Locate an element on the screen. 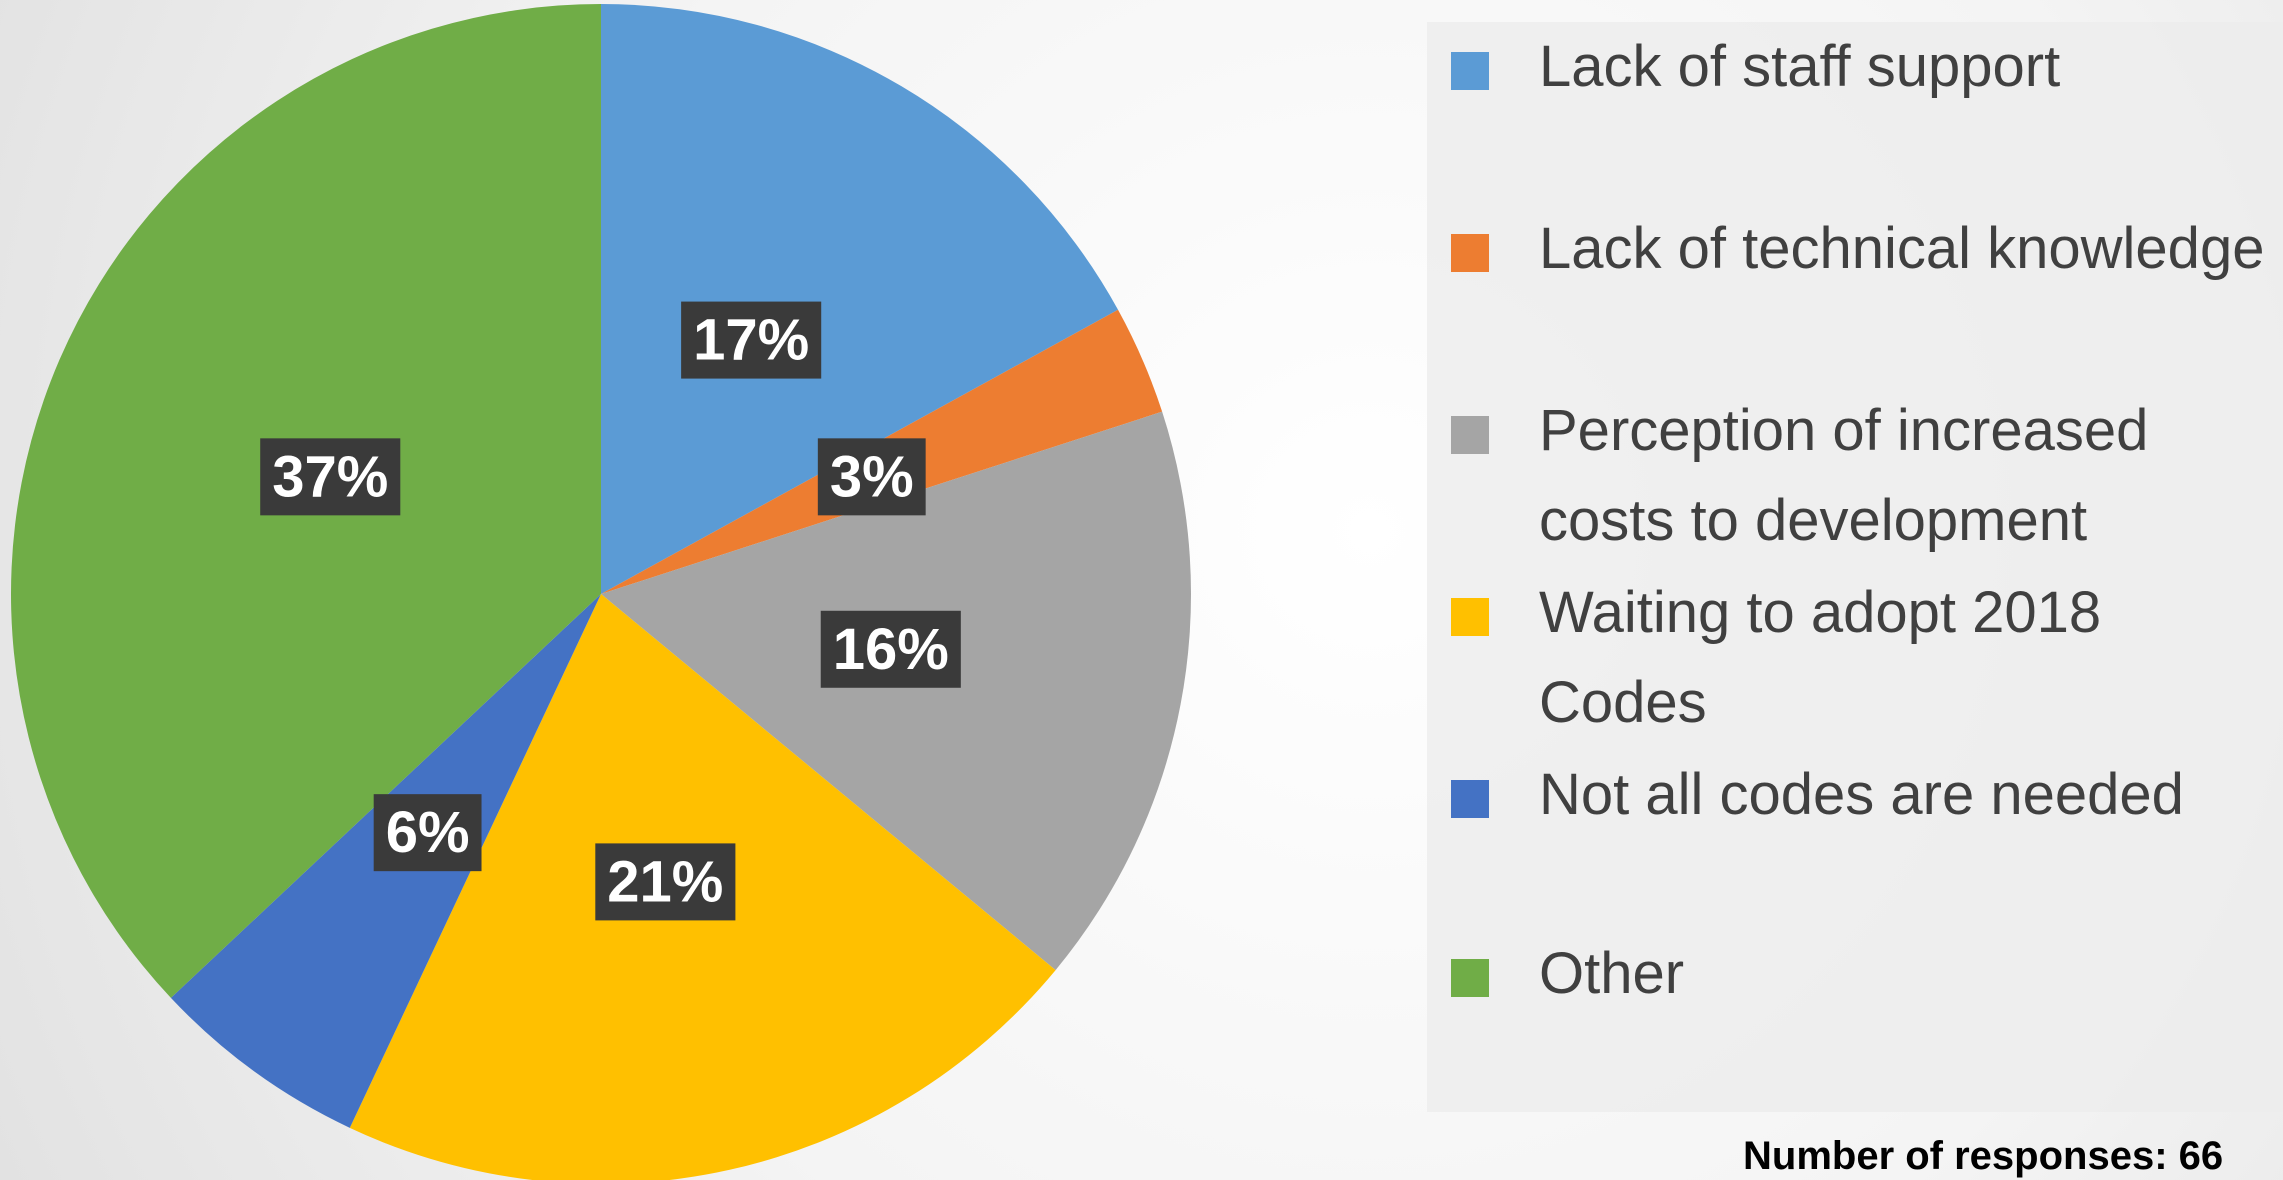  data-label: 16% is located at coordinates (891, 649).